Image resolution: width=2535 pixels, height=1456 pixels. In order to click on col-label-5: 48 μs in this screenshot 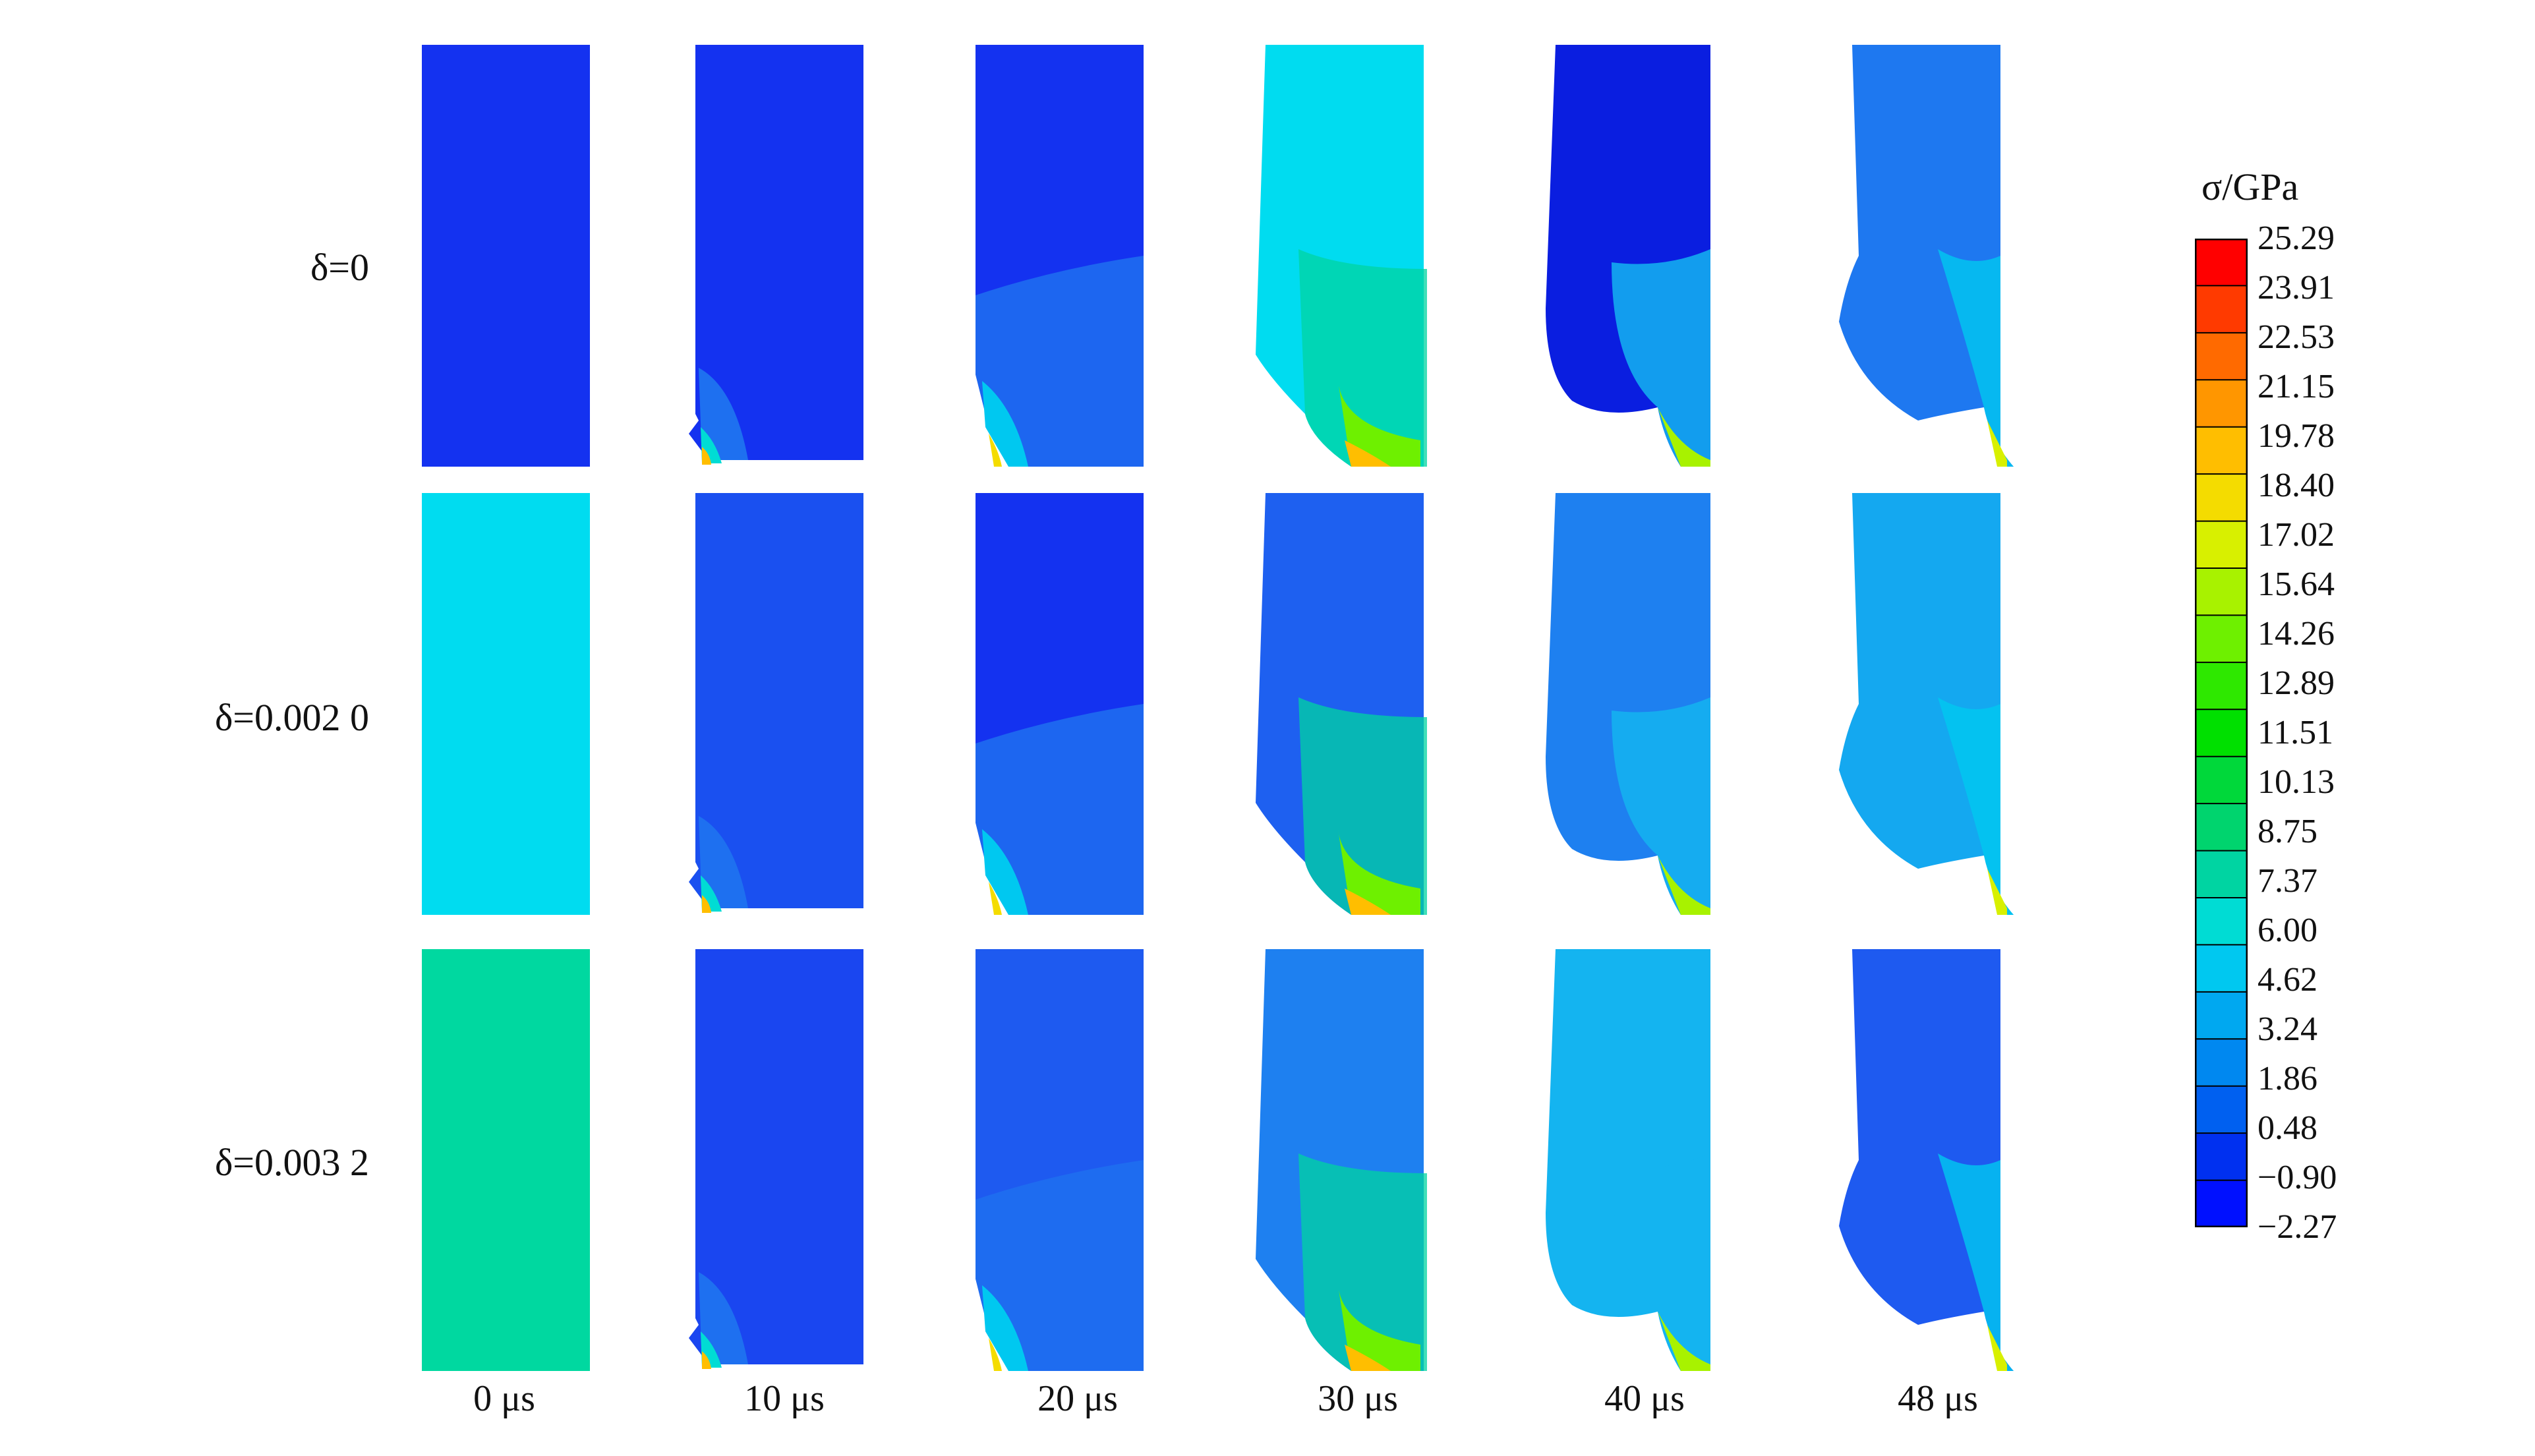, I will do `click(1938, 1398)`.